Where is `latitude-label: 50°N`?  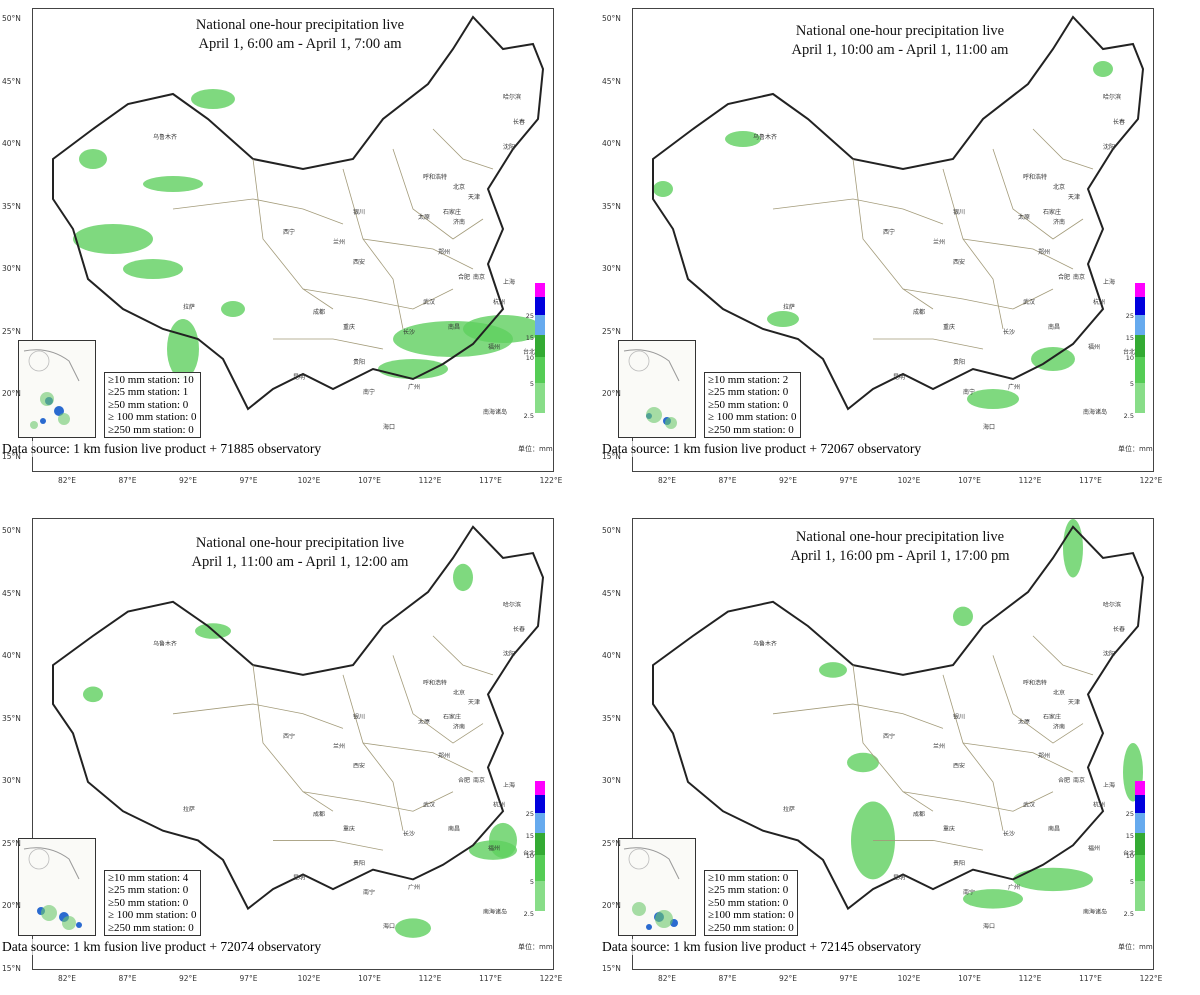 latitude-label: 50°N is located at coordinates (11, 530).